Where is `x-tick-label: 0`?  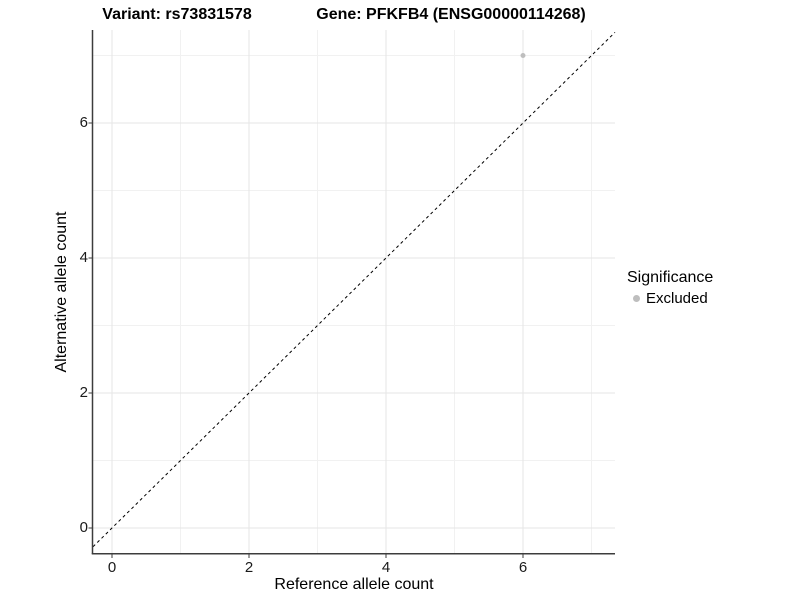
x-tick-label: 0 is located at coordinates (112, 567).